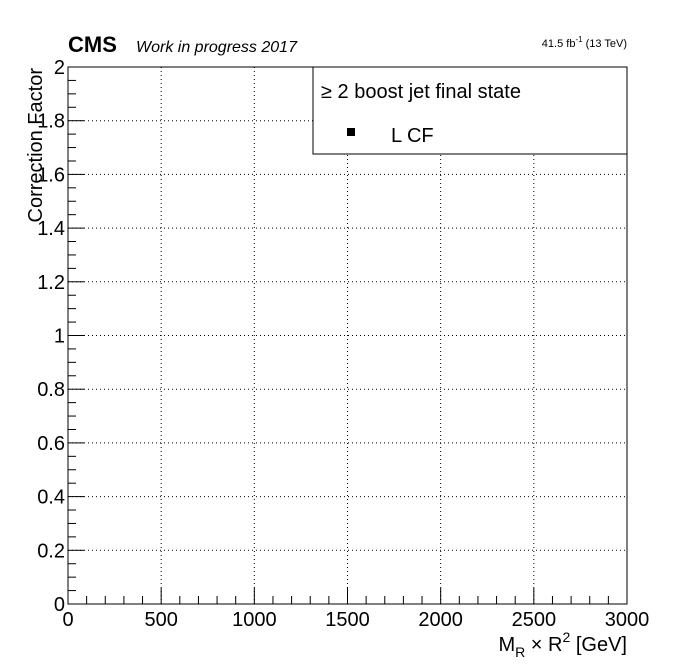 The height and width of the screenshot is (672, 696). Describe the element at coordinates (412, 136) in the screenshot. I see `legend-entry-label: L CF` at that location.